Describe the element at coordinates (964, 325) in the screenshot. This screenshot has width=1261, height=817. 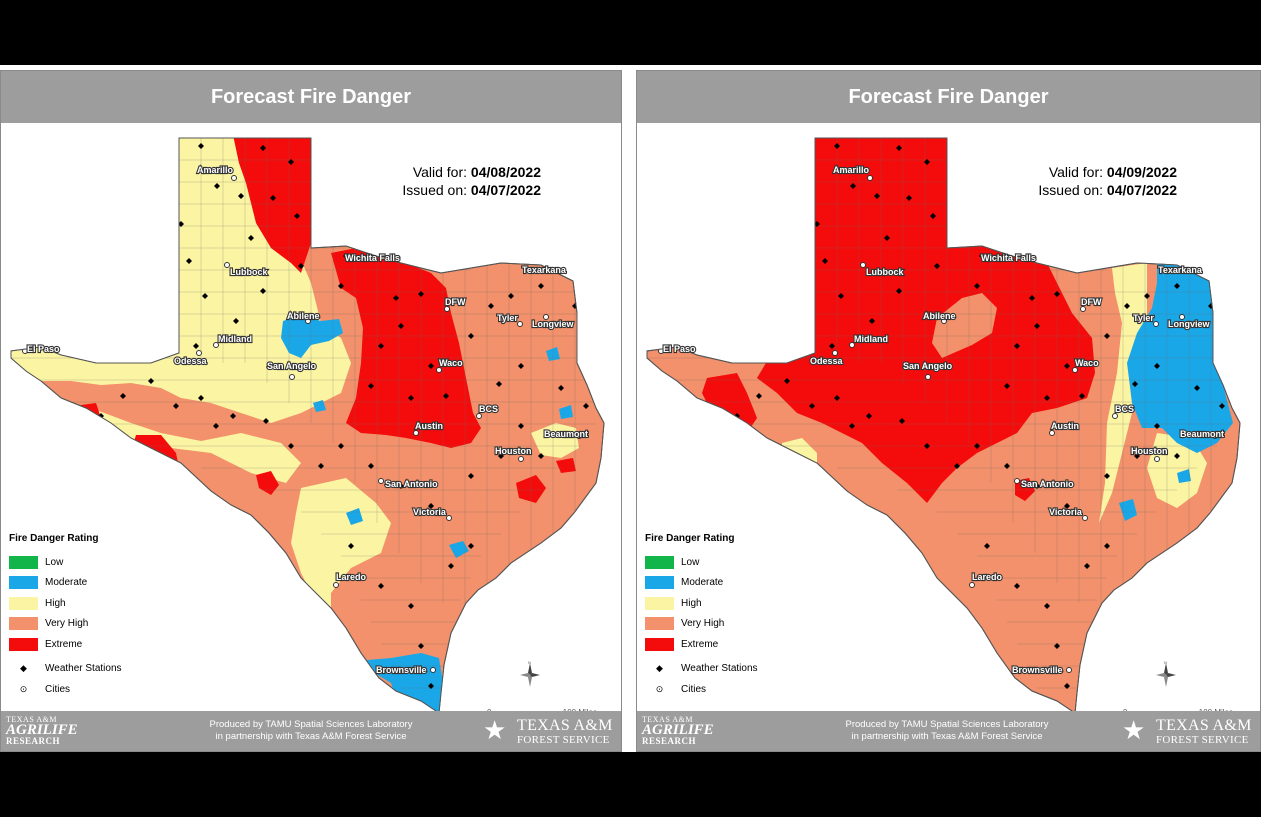
I see `very-high-region-abilene` at that location.